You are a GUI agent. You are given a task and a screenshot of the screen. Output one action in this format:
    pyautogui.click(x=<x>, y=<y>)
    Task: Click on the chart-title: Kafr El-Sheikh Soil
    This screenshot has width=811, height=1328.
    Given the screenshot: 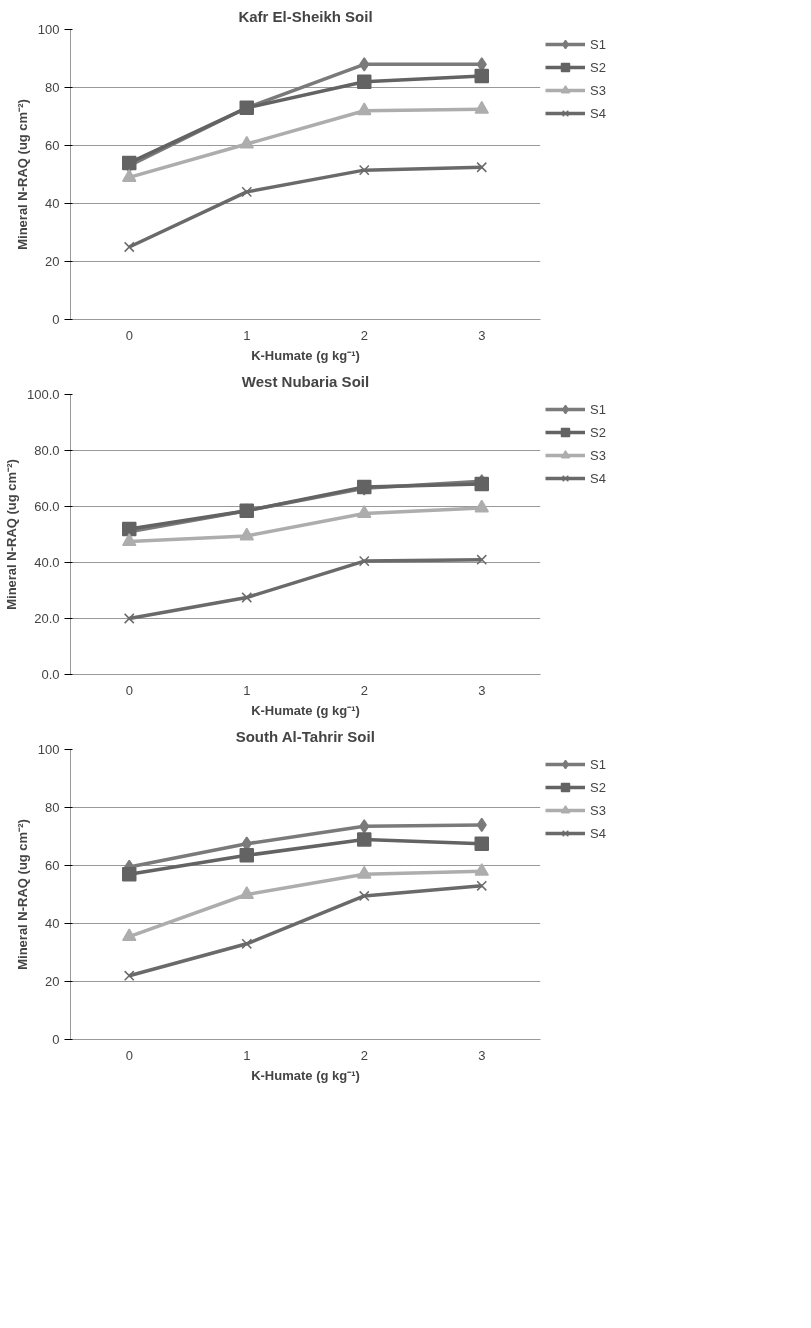 What is the action you would take?
    pyautogui.click(x=305, y=16)
    